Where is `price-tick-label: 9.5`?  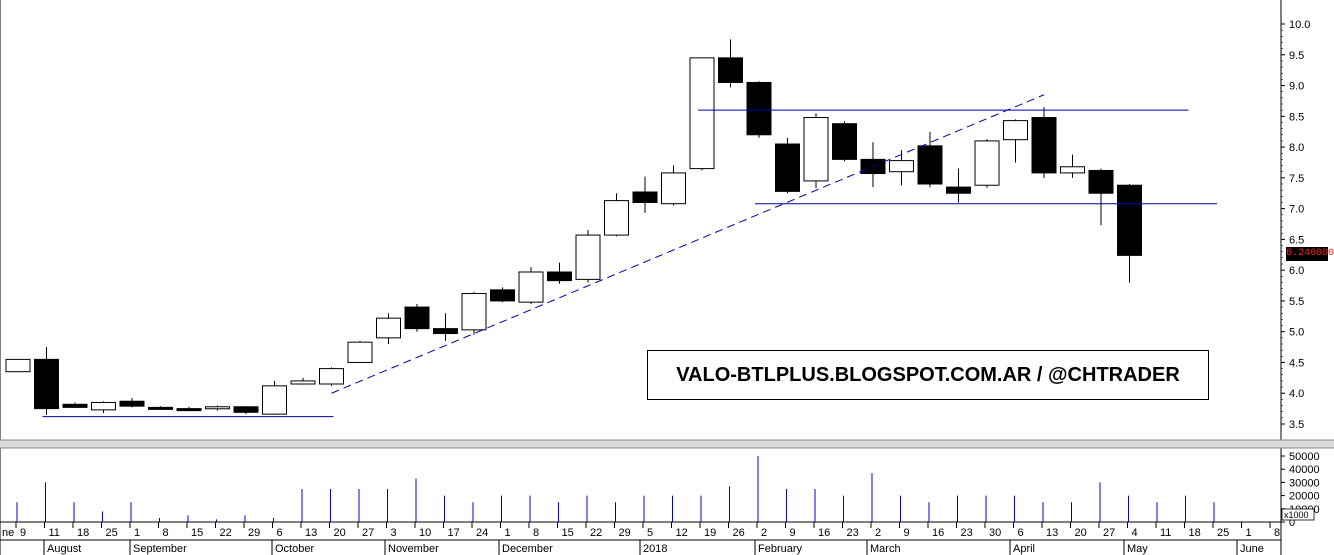 price-tick-label: 9.5 is located at coordinates (1296, 56).